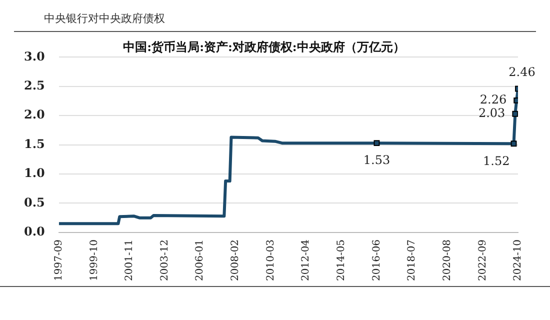 This screenshot has width=550, height=320. I want to click on y-tick-label: 2.5, so click(34, 85).